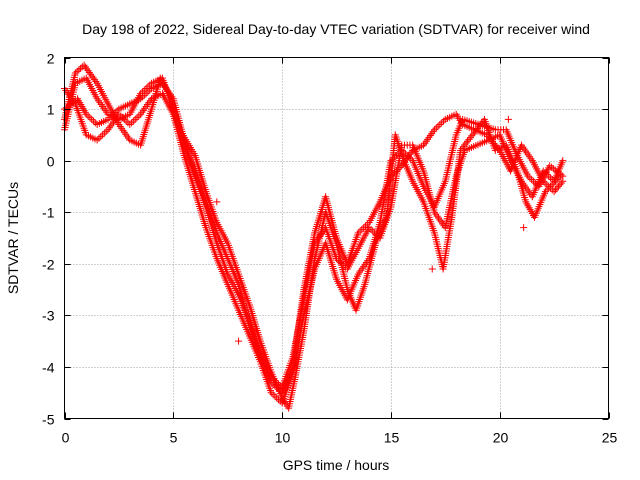  What do you see at coordinates (610, 438) in the screenshot?
I see `x-tick-label: 25` at bounding box center [610, 438].